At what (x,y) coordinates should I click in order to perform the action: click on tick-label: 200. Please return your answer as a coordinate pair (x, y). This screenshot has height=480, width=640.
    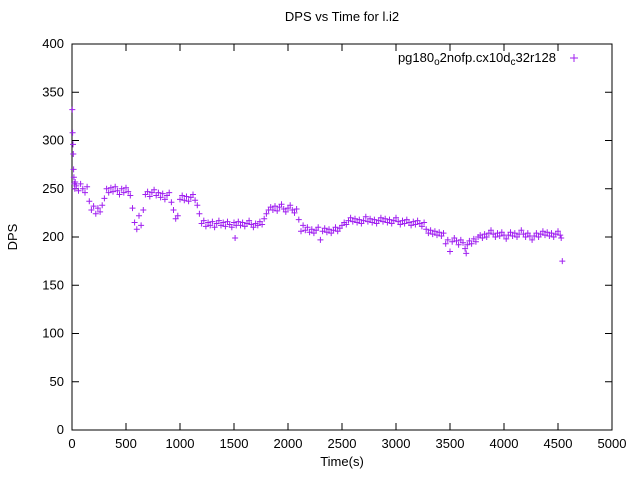
    Looking at the image, I should click on (53, 236).